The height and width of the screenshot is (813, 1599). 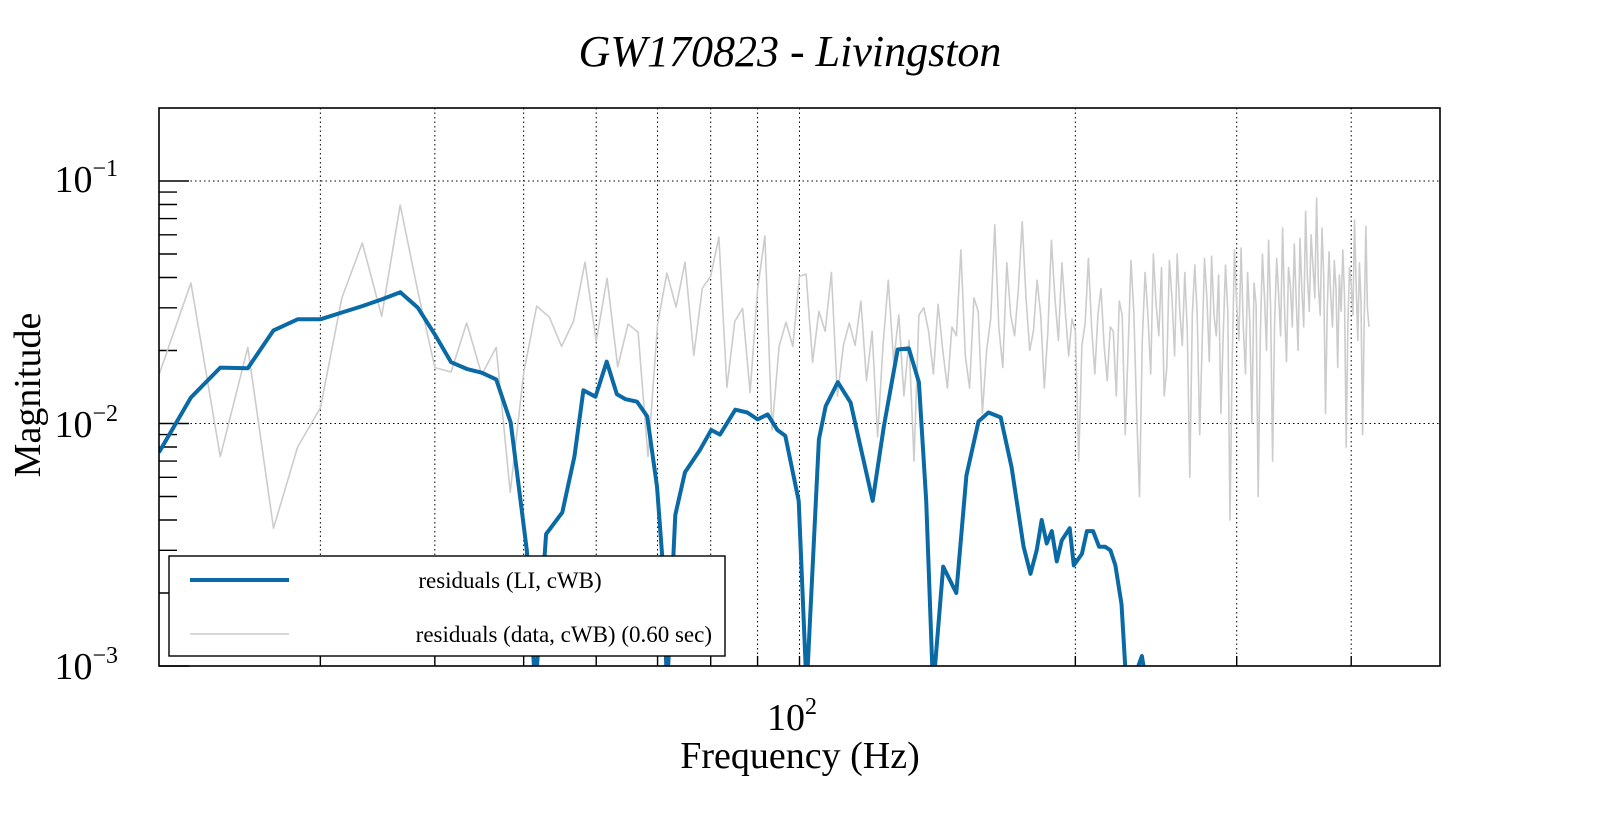 I want to click on x-tick-label: 102, so click(x=792, y=716).